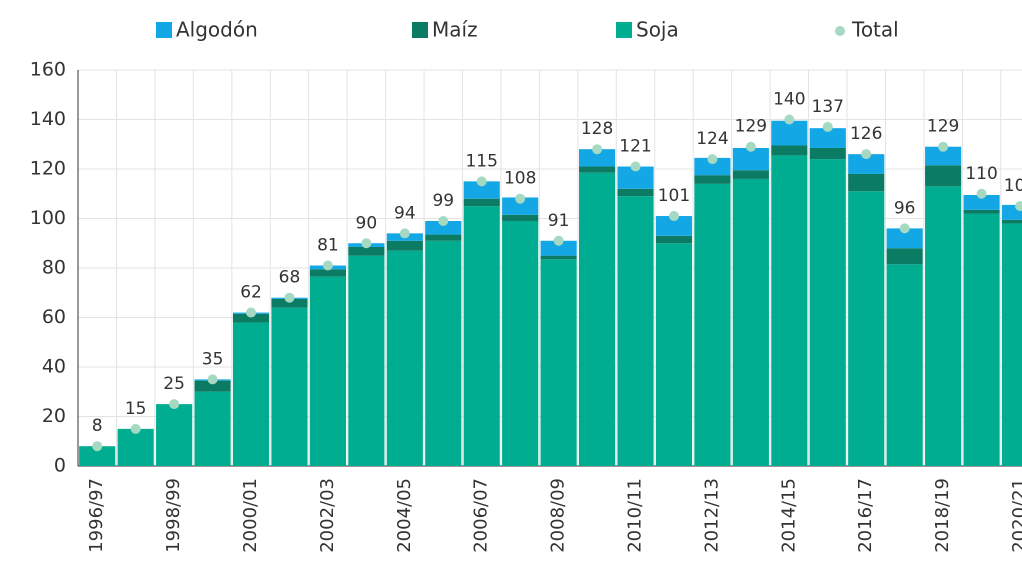 Image resolution: width=1022 pixels, height=574 pixels. I want to click on data-label: 140, so click(789, 100).